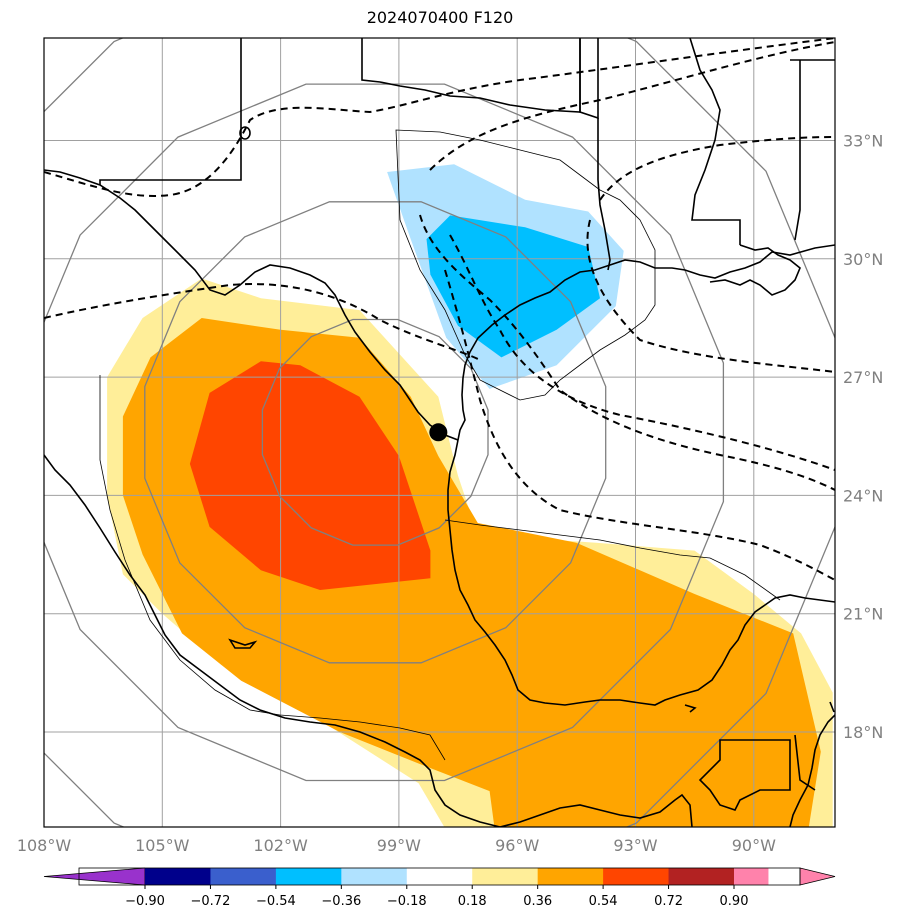 This screenshot has width=904, height=924. Describe the element at coordinates (863, 377) in the screenshot. I see `lat-tick-label: 27°N` at that location.